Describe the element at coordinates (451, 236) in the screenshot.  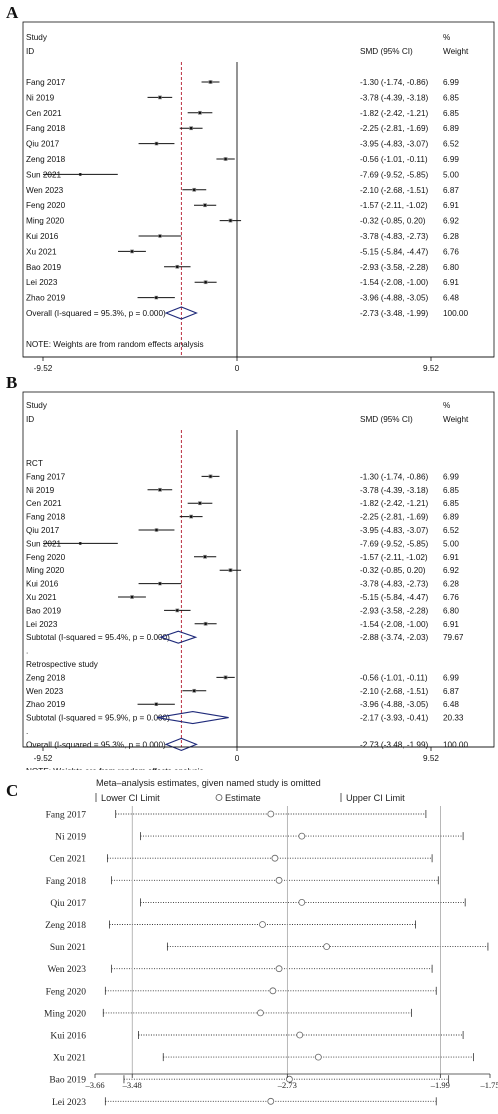
I see `weight-value: 6.28` at that location.